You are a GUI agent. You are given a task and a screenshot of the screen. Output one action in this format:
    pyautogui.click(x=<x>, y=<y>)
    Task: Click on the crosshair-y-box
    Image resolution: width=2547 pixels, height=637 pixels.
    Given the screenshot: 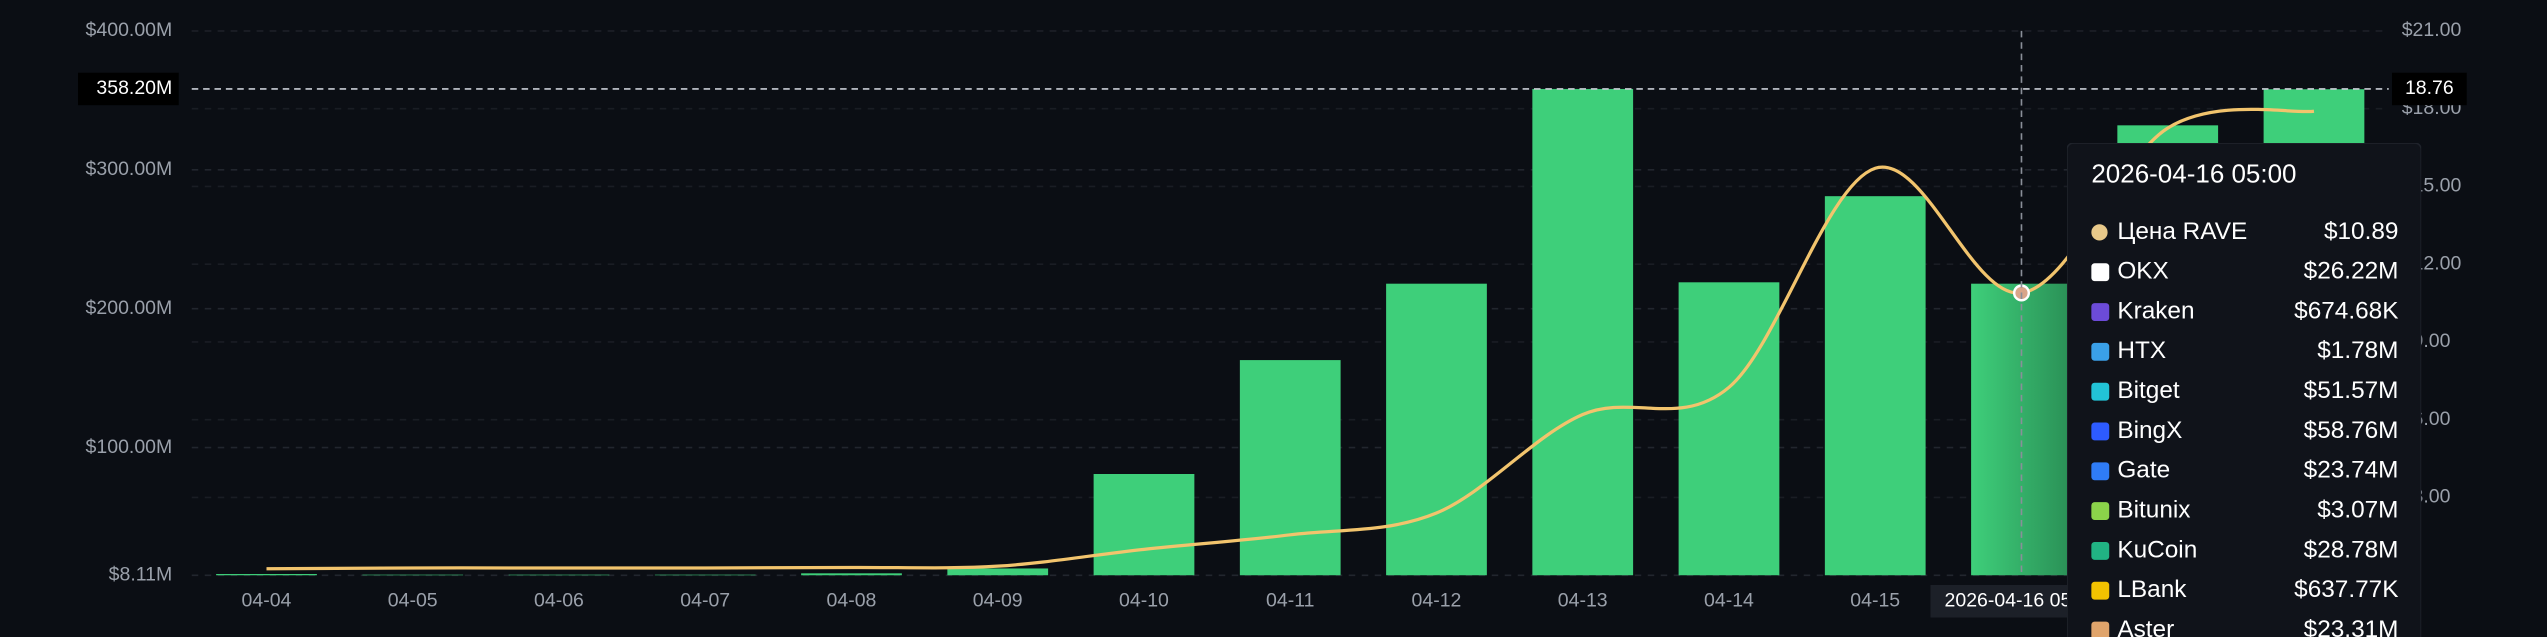 What is the action you would take?
    pyautogui.click(x=128, y=89)
    